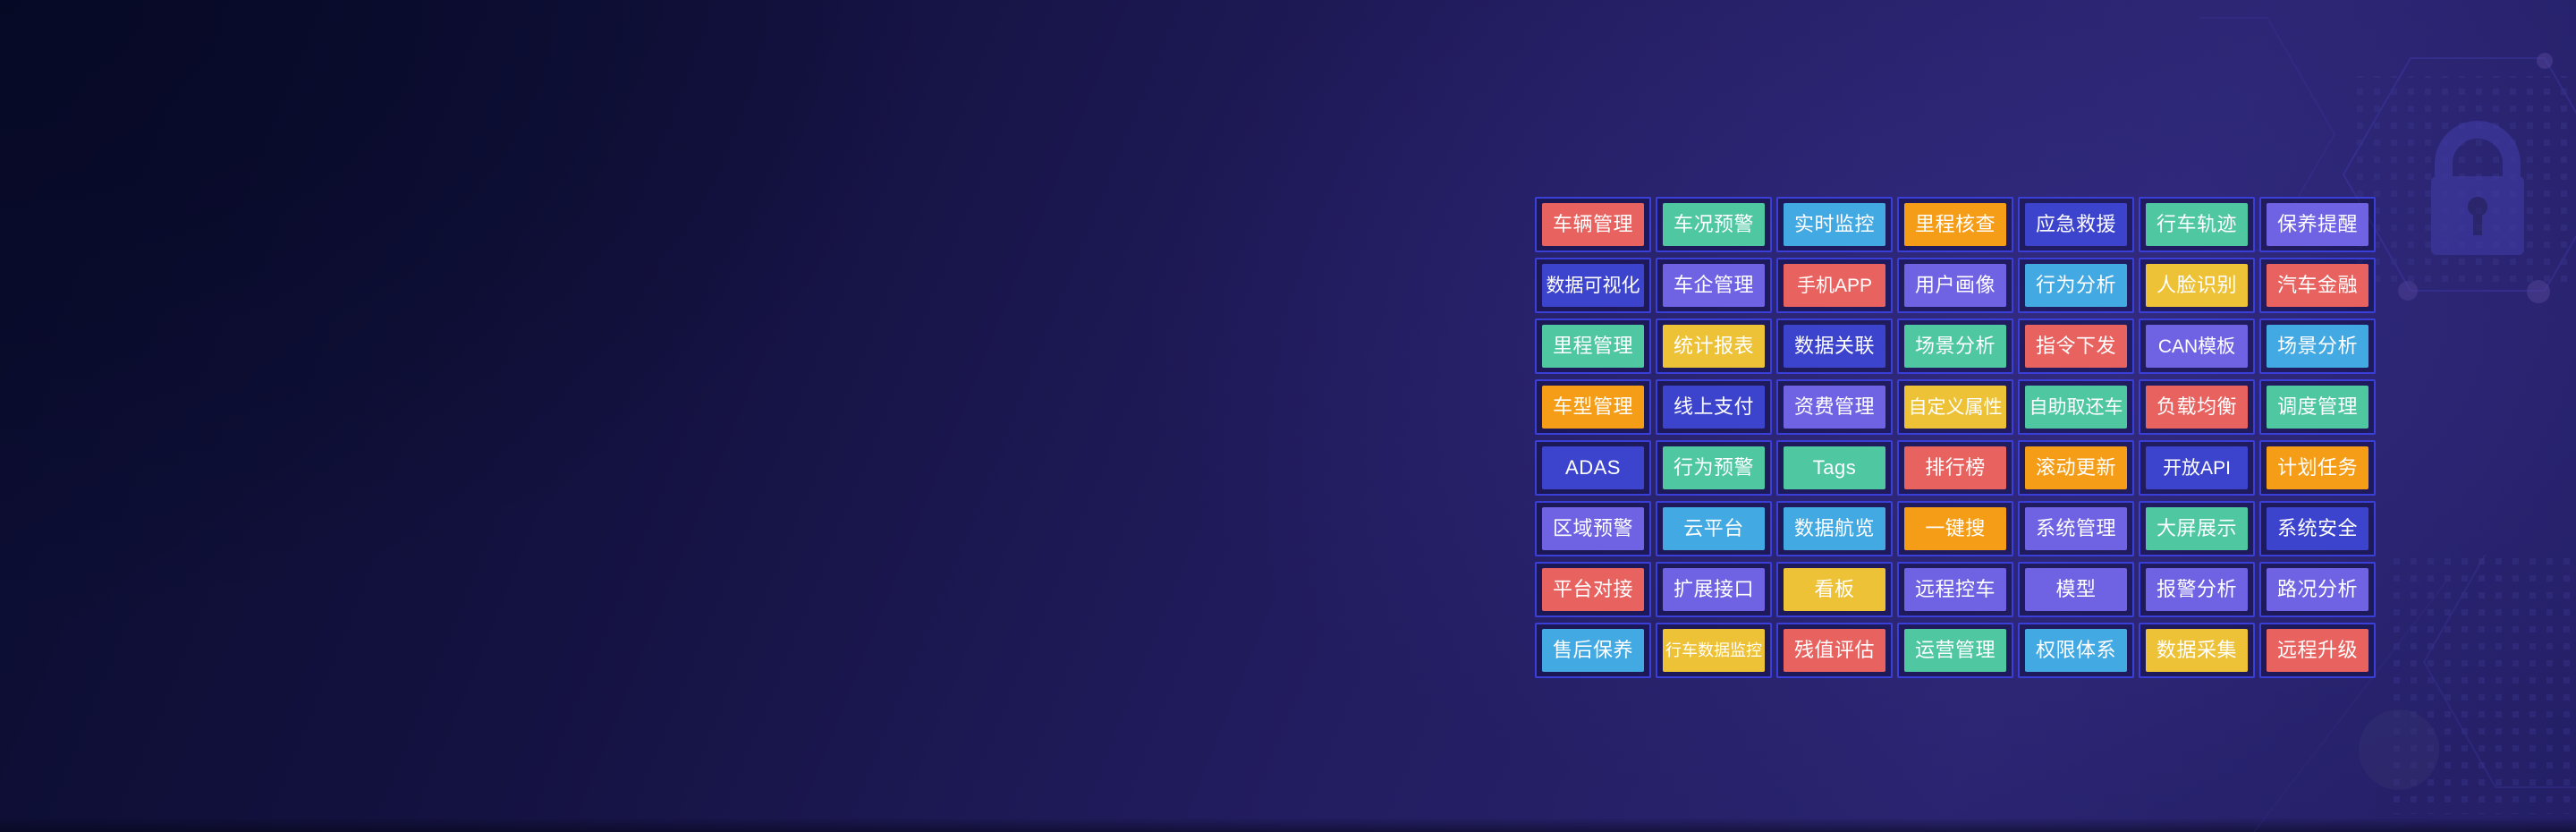 This screenshot has height=832, width=2576. I want to click on feature-tile: 资费管理, so click(1834, 407).